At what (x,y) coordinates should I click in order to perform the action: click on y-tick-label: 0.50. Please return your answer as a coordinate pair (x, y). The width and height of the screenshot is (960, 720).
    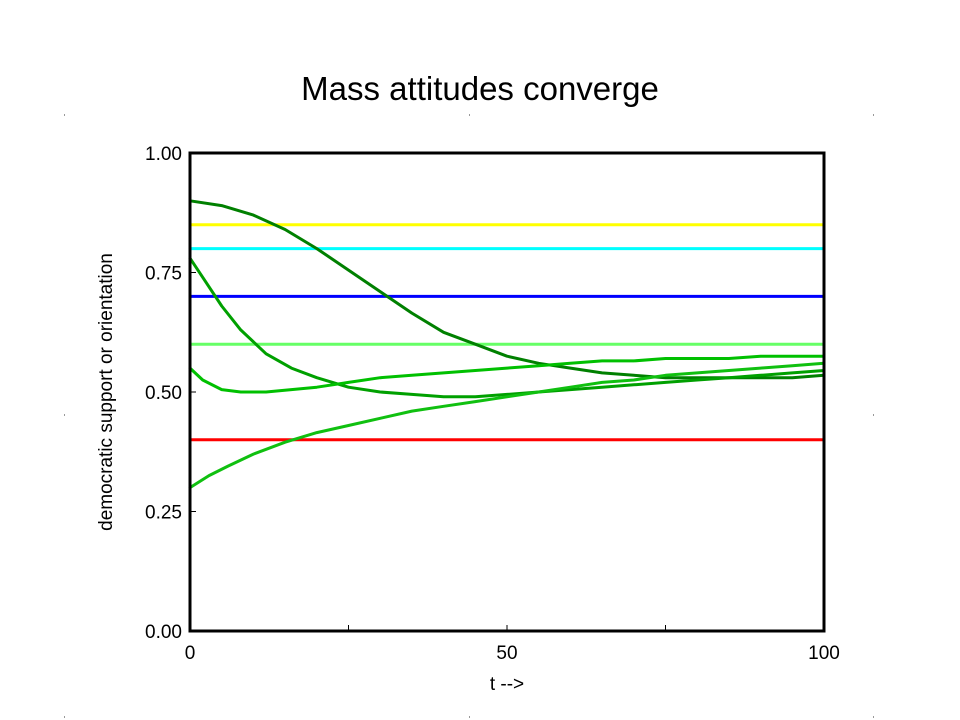
    Looking at the image, I should click on (163, 393).